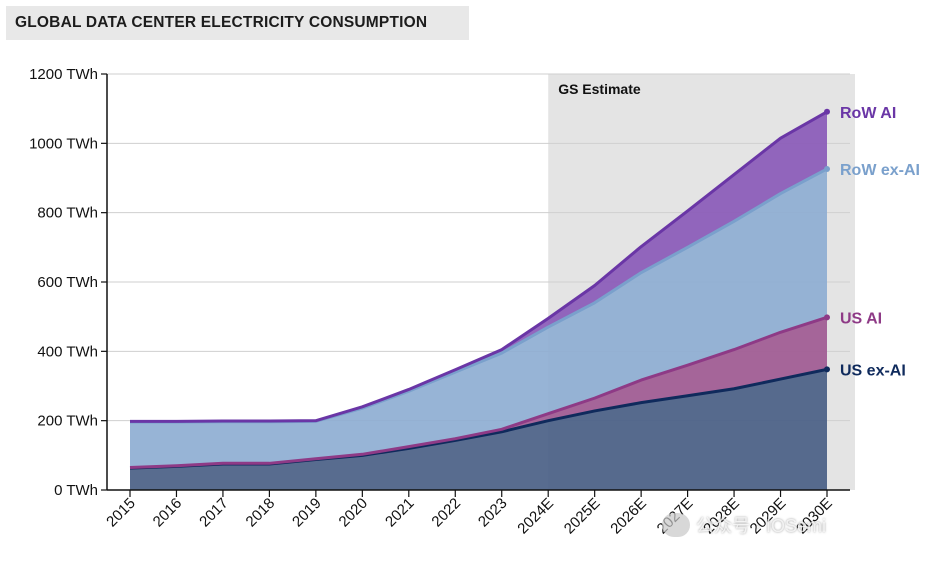 This screenshot has width=939, height=565. What do you see at coordinates (168, 513) in the screenshot?
I see `x-tick-label: 2016` at bounding box center [168, 513].